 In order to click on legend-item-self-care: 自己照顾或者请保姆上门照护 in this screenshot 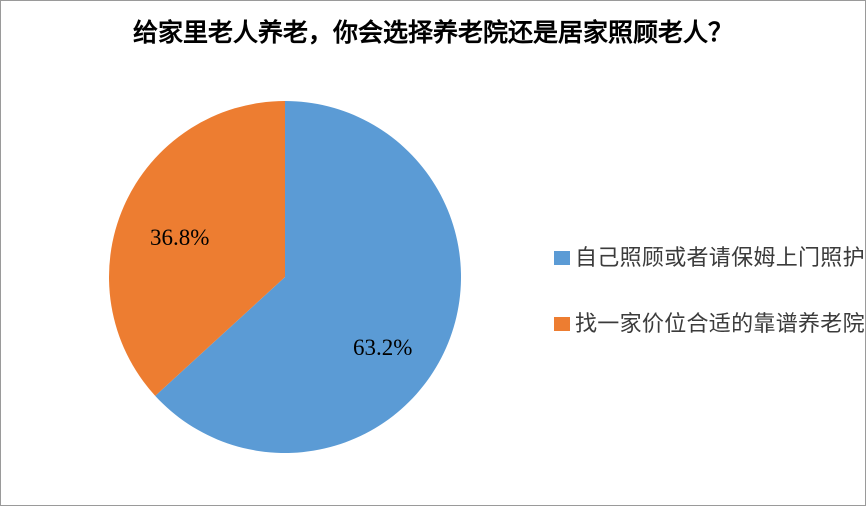, I will do `click(709, 258)`.